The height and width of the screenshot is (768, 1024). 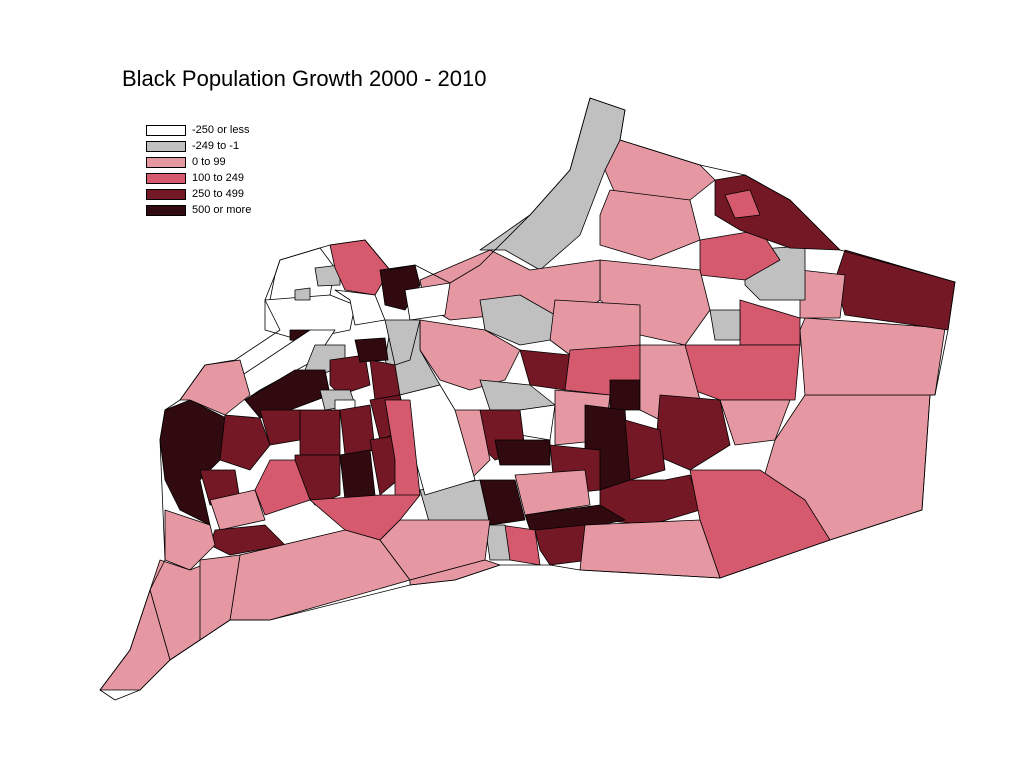 I want to click on legend-item: -249 to -1, so click(x=198, y=146).